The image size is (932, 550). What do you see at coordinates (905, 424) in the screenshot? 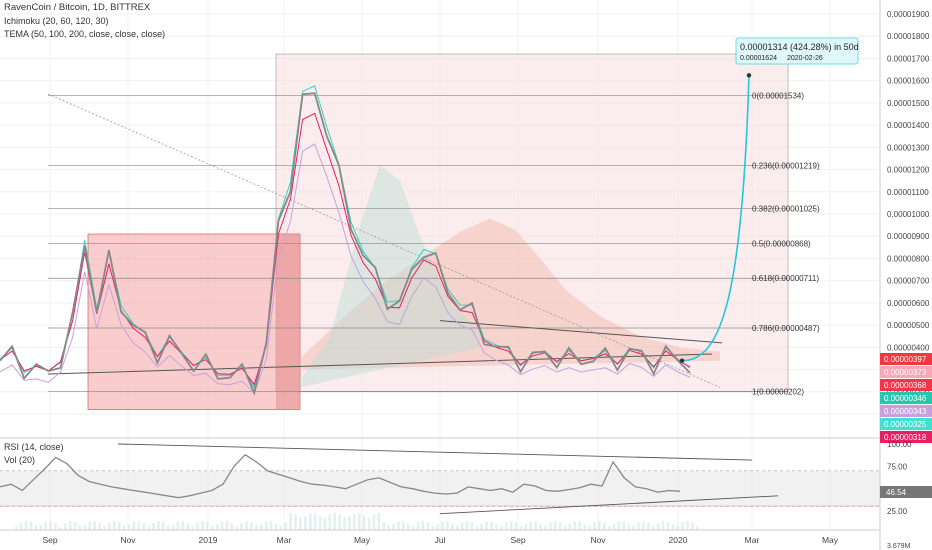
I see `price-badge-label: 0.00000325` at bounding box center [905, 424].